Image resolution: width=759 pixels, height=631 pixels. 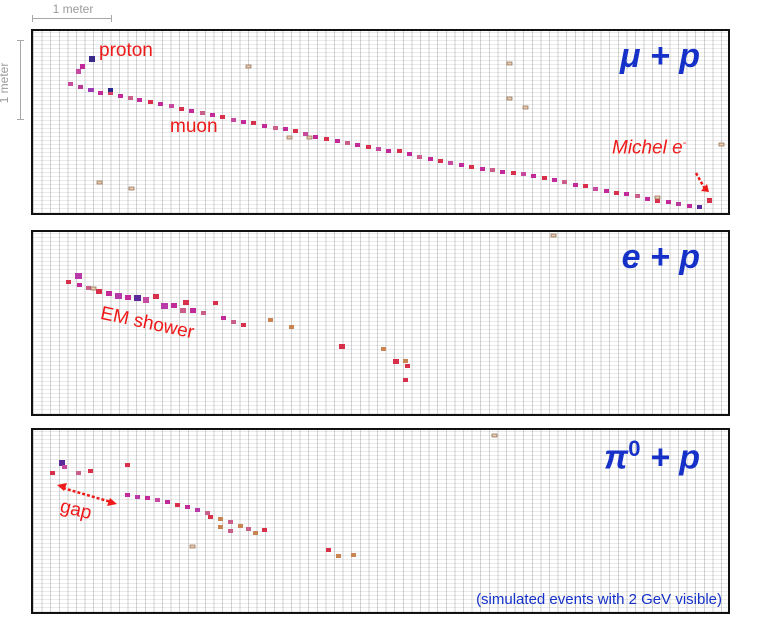 I want to click on vertical-scale-bar: 1 meter, so click(x=13, y=90).